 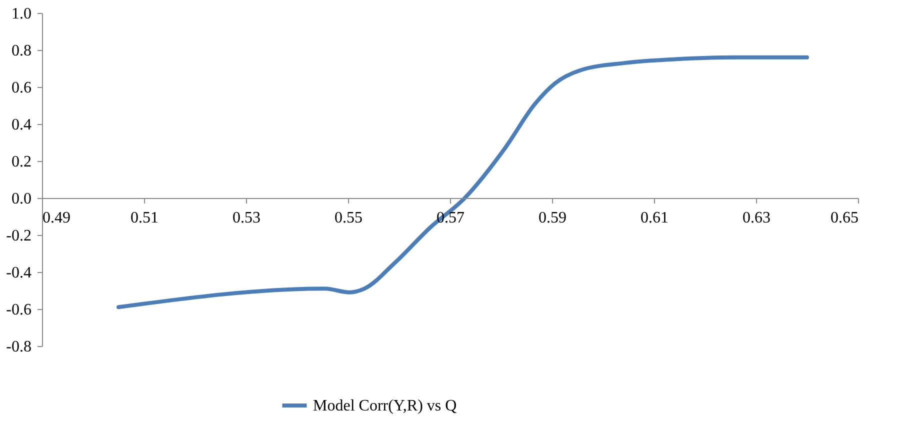 I want to click on y-tick-label: 0.2, so click(x=22, y=162).